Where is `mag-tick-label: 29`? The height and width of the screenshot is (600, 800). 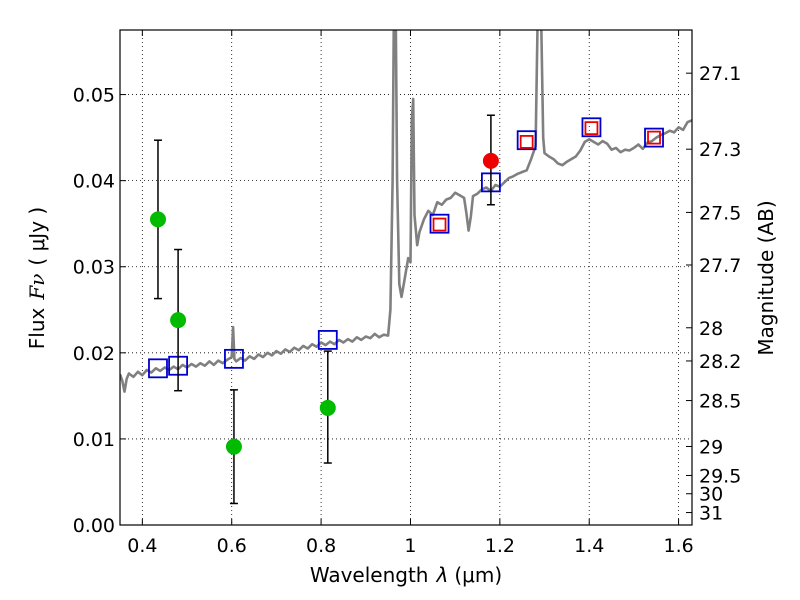 mag-tick-label: 29 is located at coordinates (711, 447).